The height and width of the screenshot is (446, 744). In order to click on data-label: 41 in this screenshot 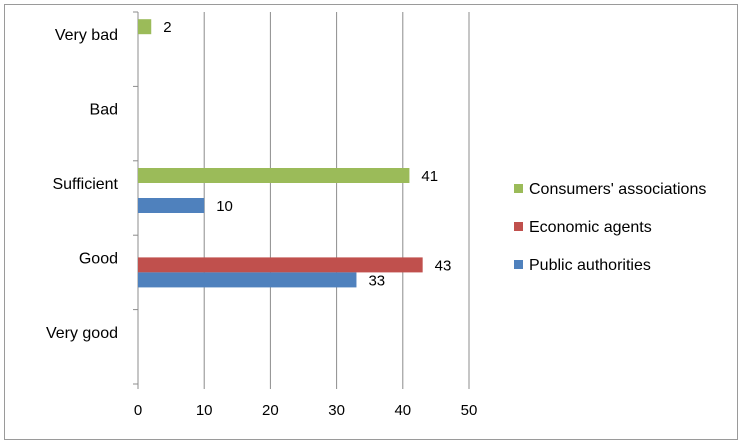, I will do `click(429, 176)`.